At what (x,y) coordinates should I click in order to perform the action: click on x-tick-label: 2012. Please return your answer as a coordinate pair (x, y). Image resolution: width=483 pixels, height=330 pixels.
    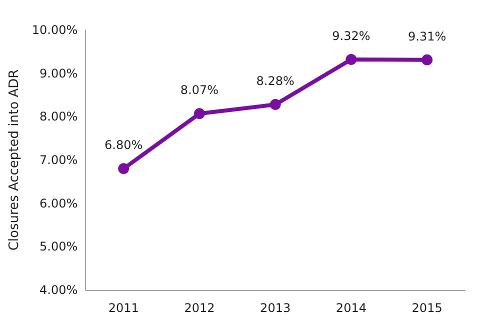
    Looking at the image, I should click on (199, 308).